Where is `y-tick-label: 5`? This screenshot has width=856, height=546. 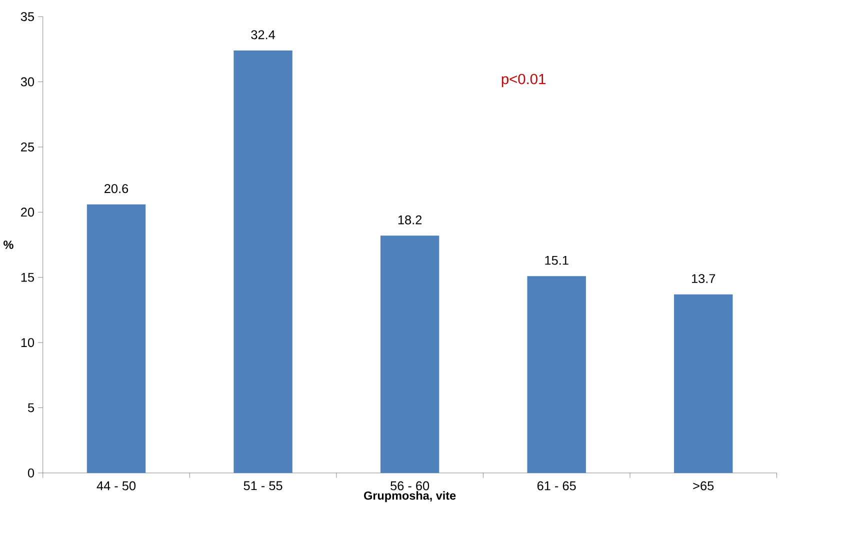 y-tick-label: 5 is located at coordinates (31, 407).